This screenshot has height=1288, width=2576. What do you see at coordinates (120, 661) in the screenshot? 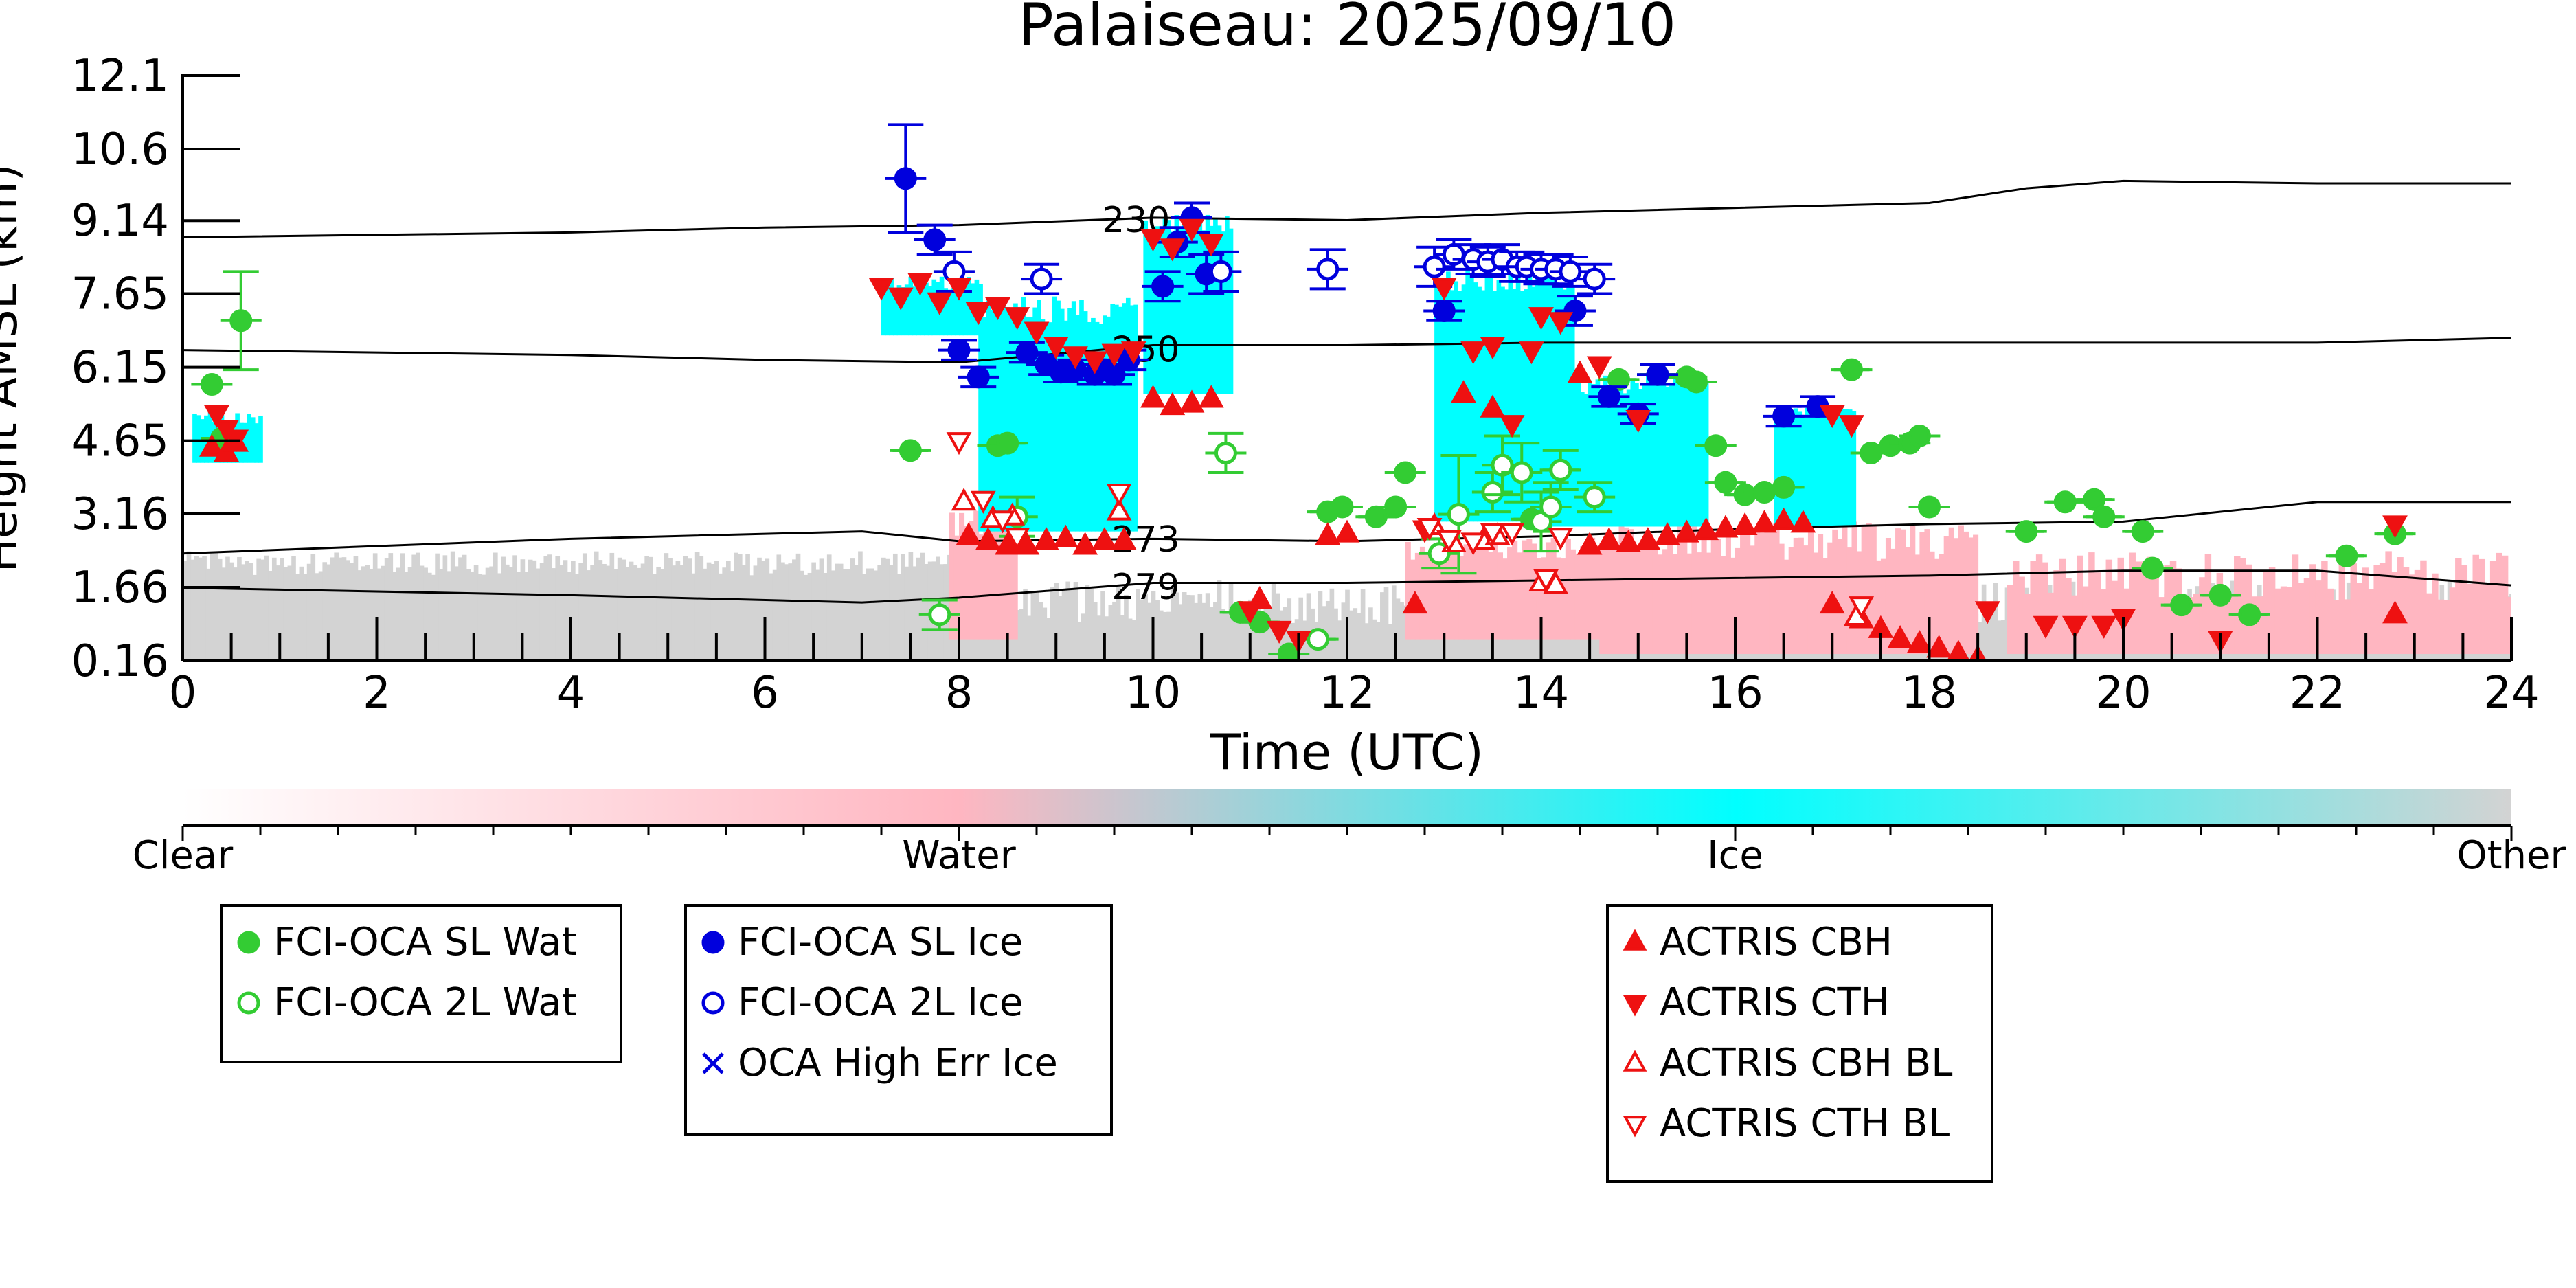
I see `y-tick-label: 0.16` at bounding box center [120, 661].